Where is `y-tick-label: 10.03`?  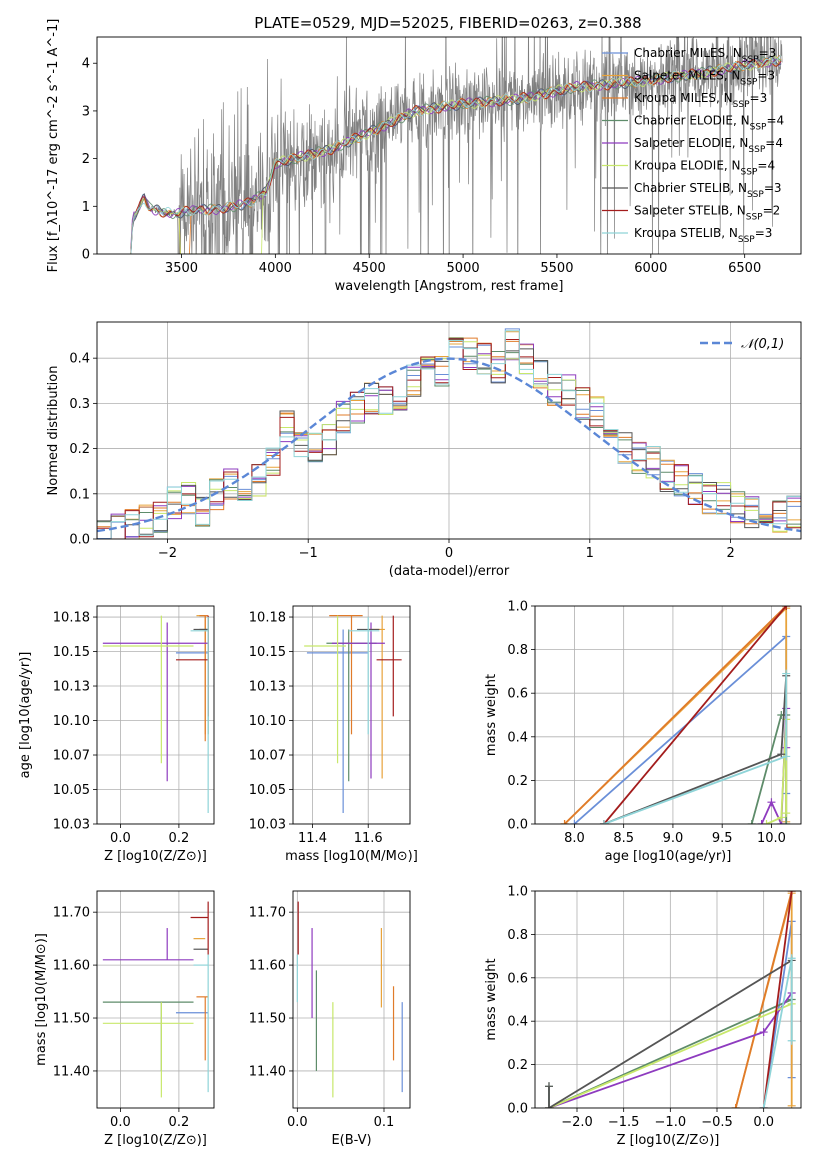
y-tick-label: 10.03 is located at coordinates (267, 825).